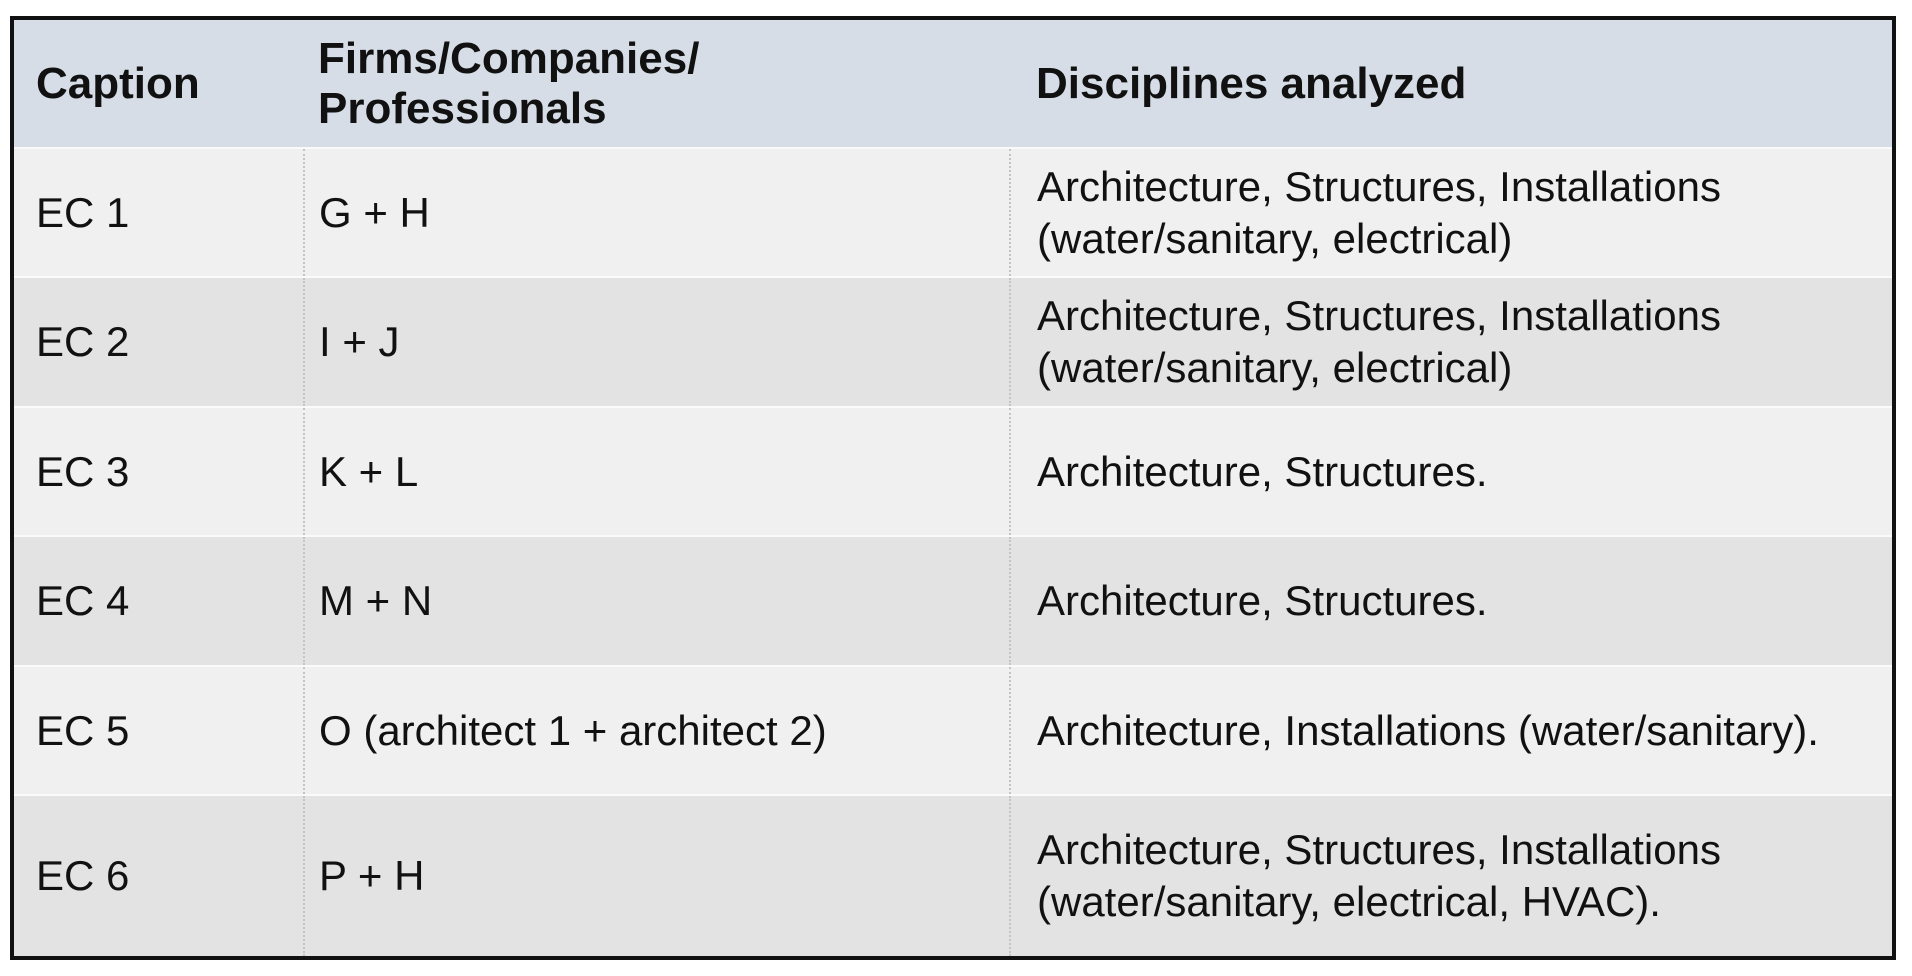 The image size is (1912, 976). Describe the element at coordinates (657, 84) in the screenshot. I see `header-firms: Firms/Companies/ Professionals` at that location.